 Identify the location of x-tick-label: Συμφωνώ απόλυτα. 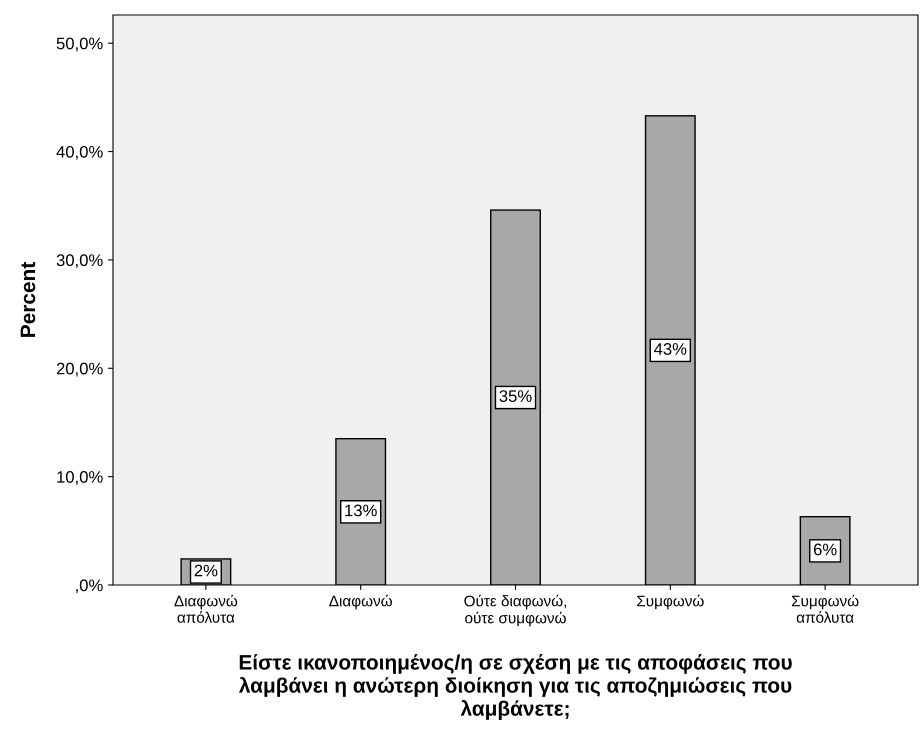
(825, 608).